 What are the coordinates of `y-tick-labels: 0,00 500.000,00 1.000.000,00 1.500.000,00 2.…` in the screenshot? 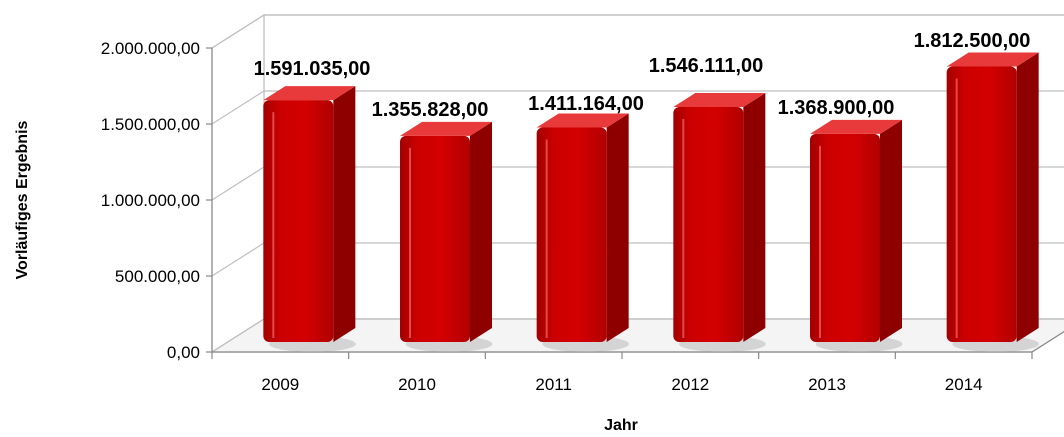 It's located at (150, 200).